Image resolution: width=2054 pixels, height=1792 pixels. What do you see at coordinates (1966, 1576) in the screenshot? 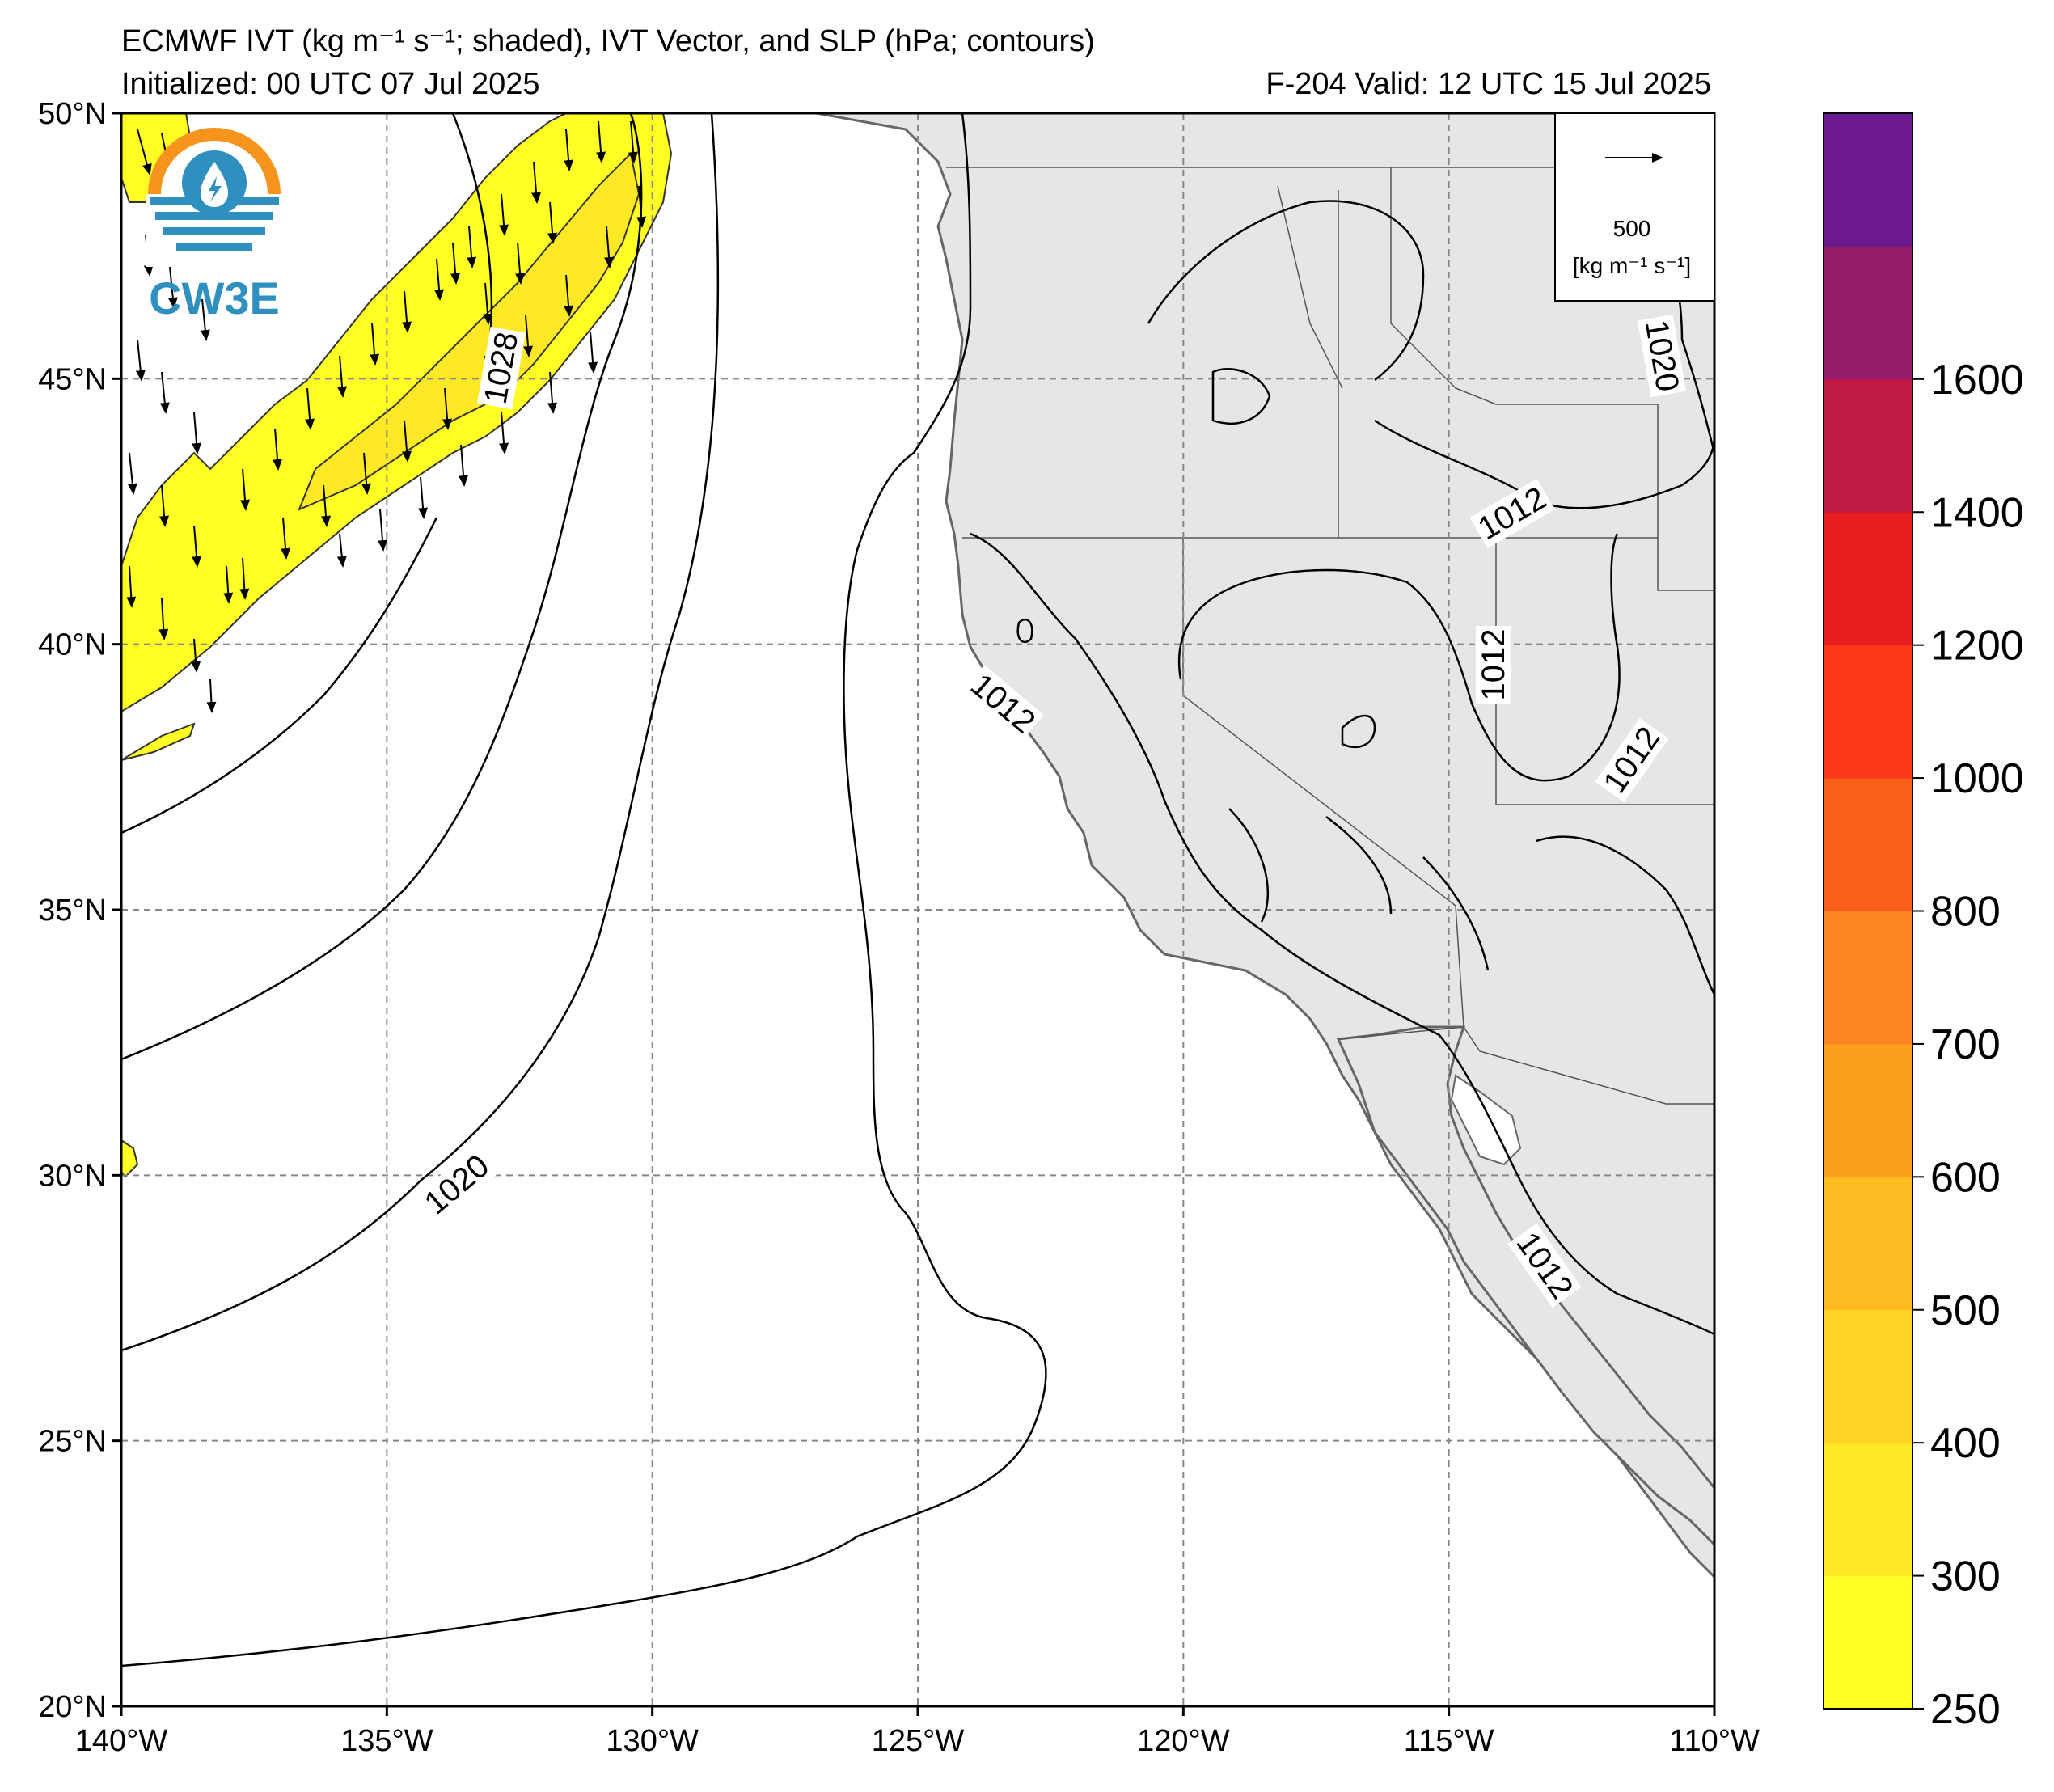
I see `colorbar-tick-label: 300` at bounding box center [1966, 1576].